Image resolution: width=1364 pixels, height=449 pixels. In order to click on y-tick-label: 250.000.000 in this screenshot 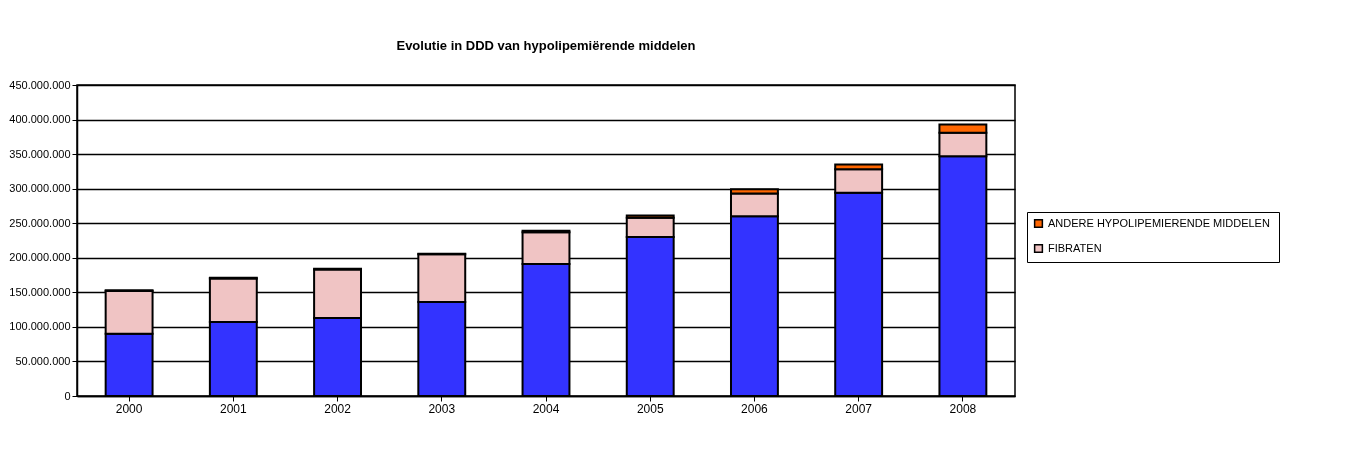, I will do `click(40, 222)`.